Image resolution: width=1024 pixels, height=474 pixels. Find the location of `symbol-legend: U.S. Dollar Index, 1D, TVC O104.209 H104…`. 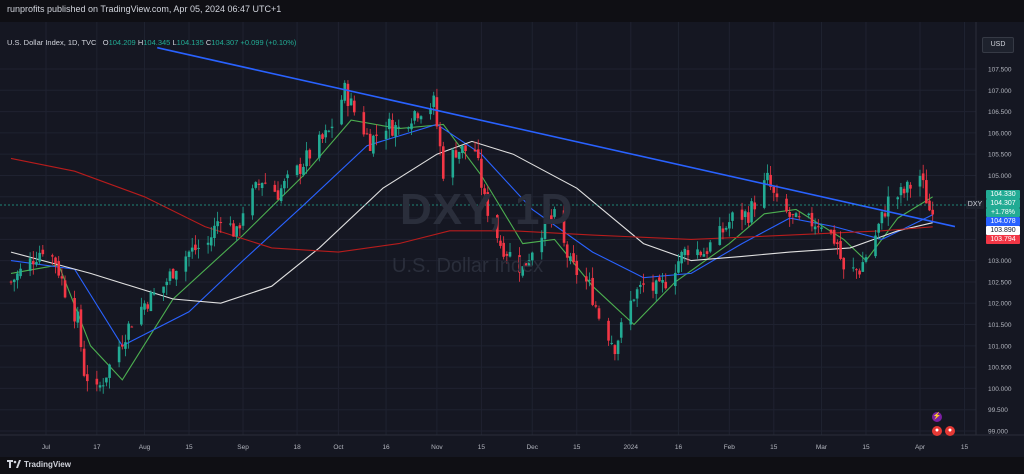

symbol-legend: U.S. Dollar Index, 1D, TVC O104.209 H104… is located at coordinates (151, 42).